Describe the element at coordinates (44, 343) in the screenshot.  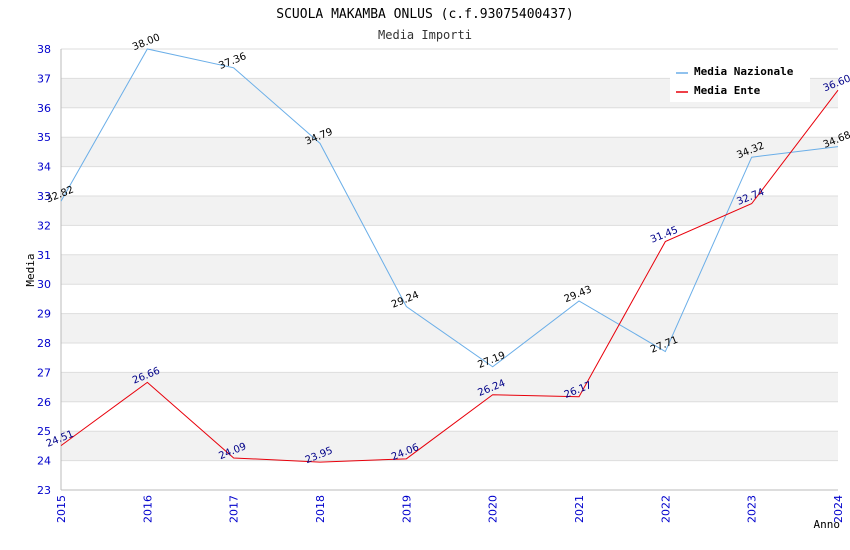
I see `y-tick-label: 28` at that location.